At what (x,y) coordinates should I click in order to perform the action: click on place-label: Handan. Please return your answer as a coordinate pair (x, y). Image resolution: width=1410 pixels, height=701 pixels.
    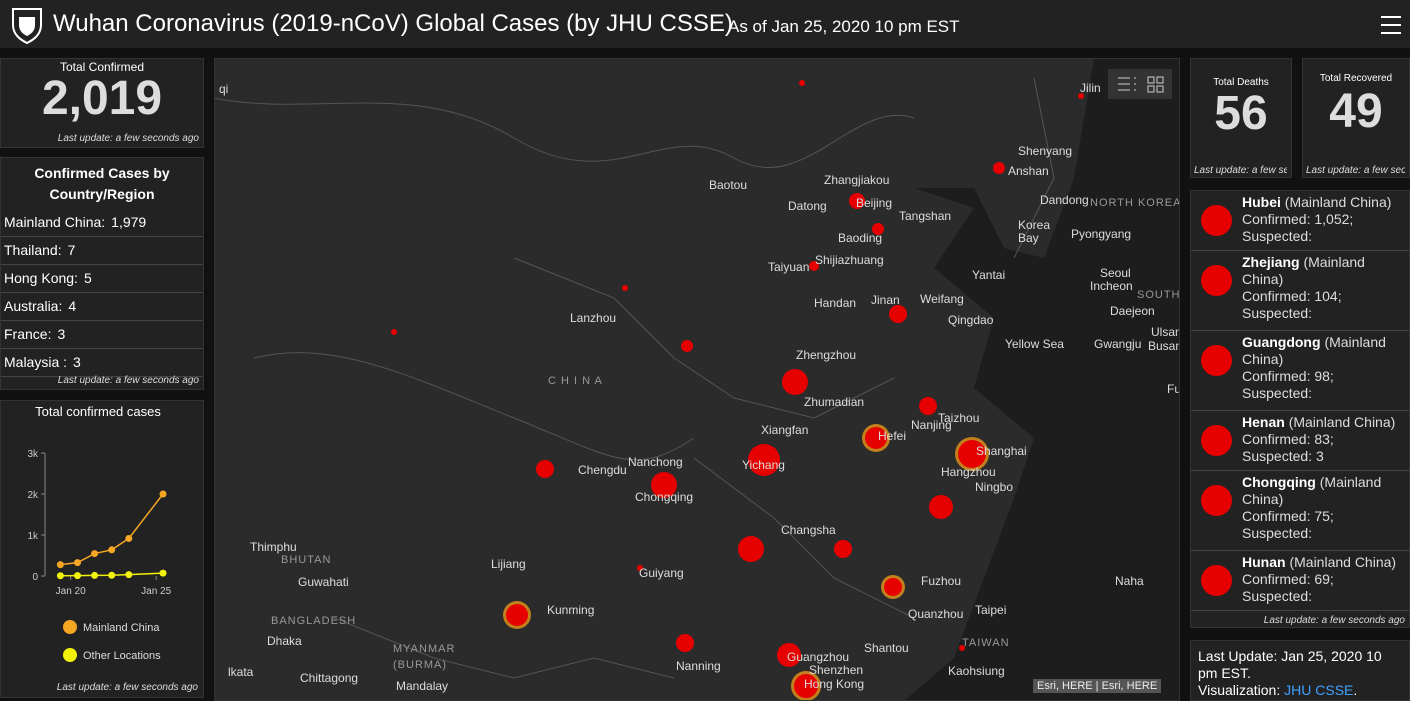
    Looking at the image, I should click on (835, 303).